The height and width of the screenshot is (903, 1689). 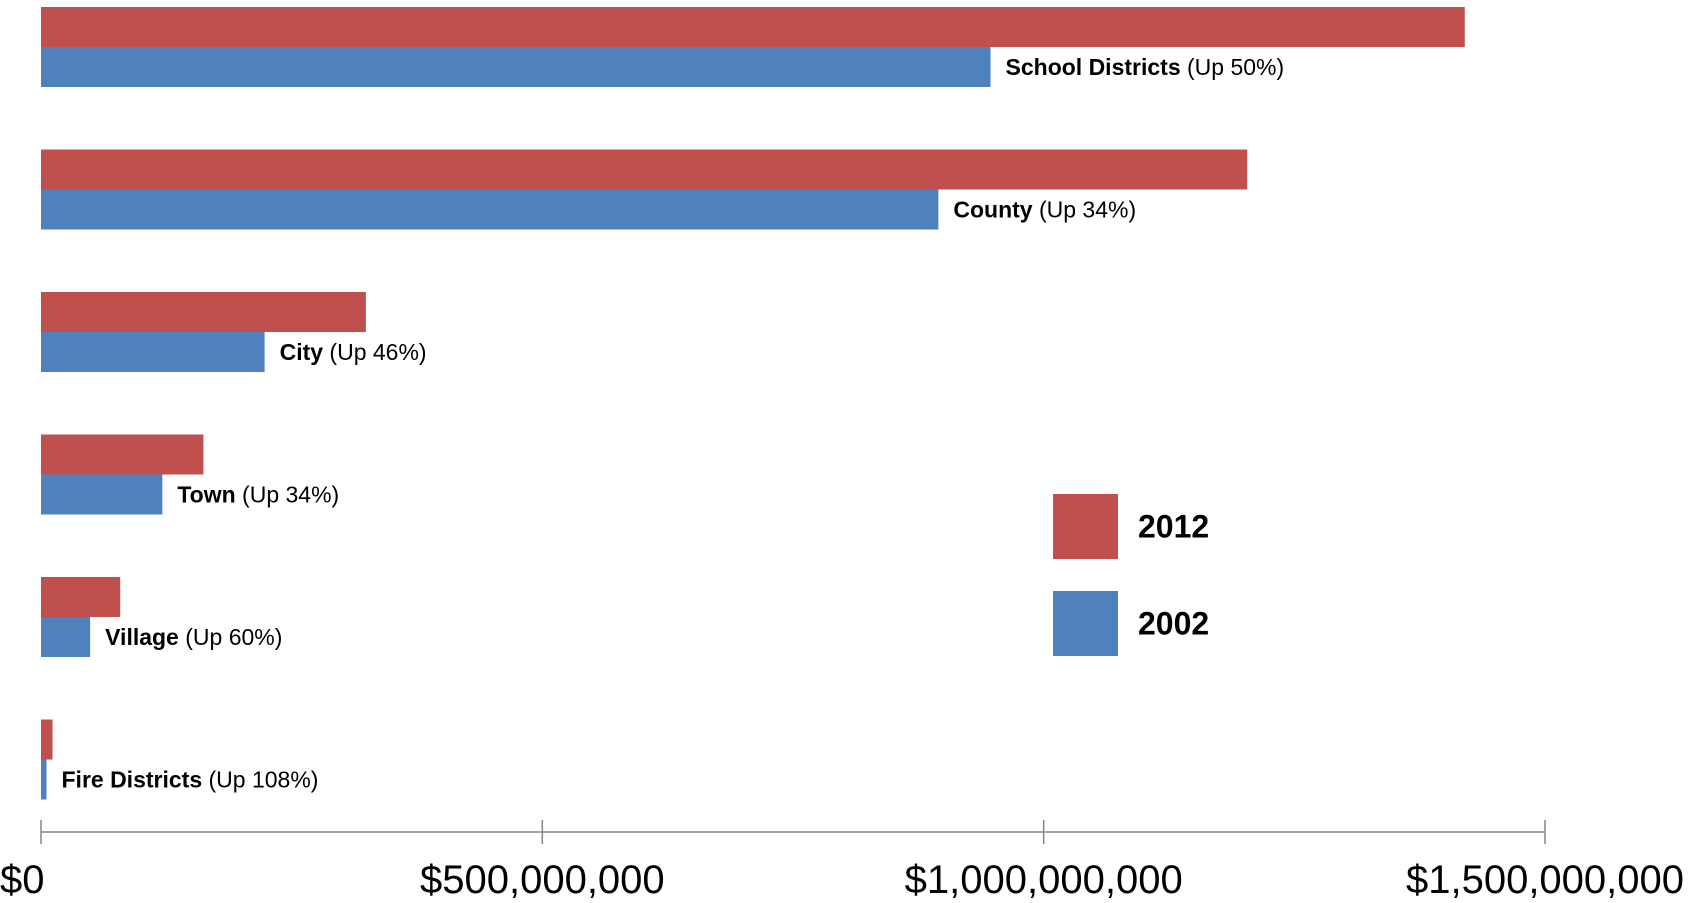 What do you see at coordinates (1085, 526) in the screenshot?
I see `legend-swatch-2012` at bounding box center [1085, 526].